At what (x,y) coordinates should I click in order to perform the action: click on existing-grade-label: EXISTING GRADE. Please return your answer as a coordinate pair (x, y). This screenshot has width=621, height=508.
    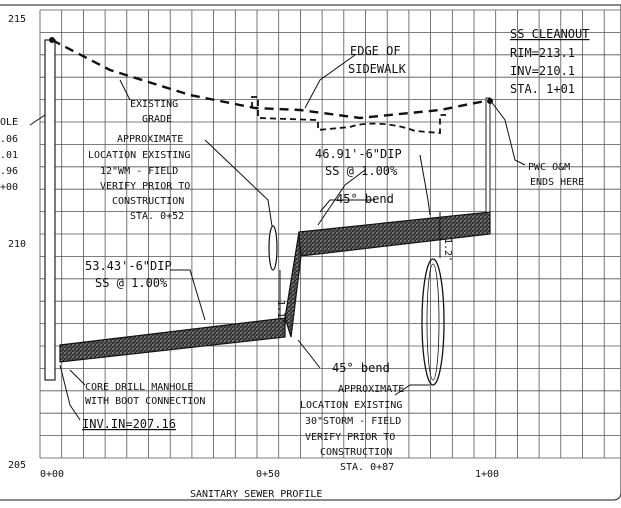
    Looking at the image, I should click on (154, 112).